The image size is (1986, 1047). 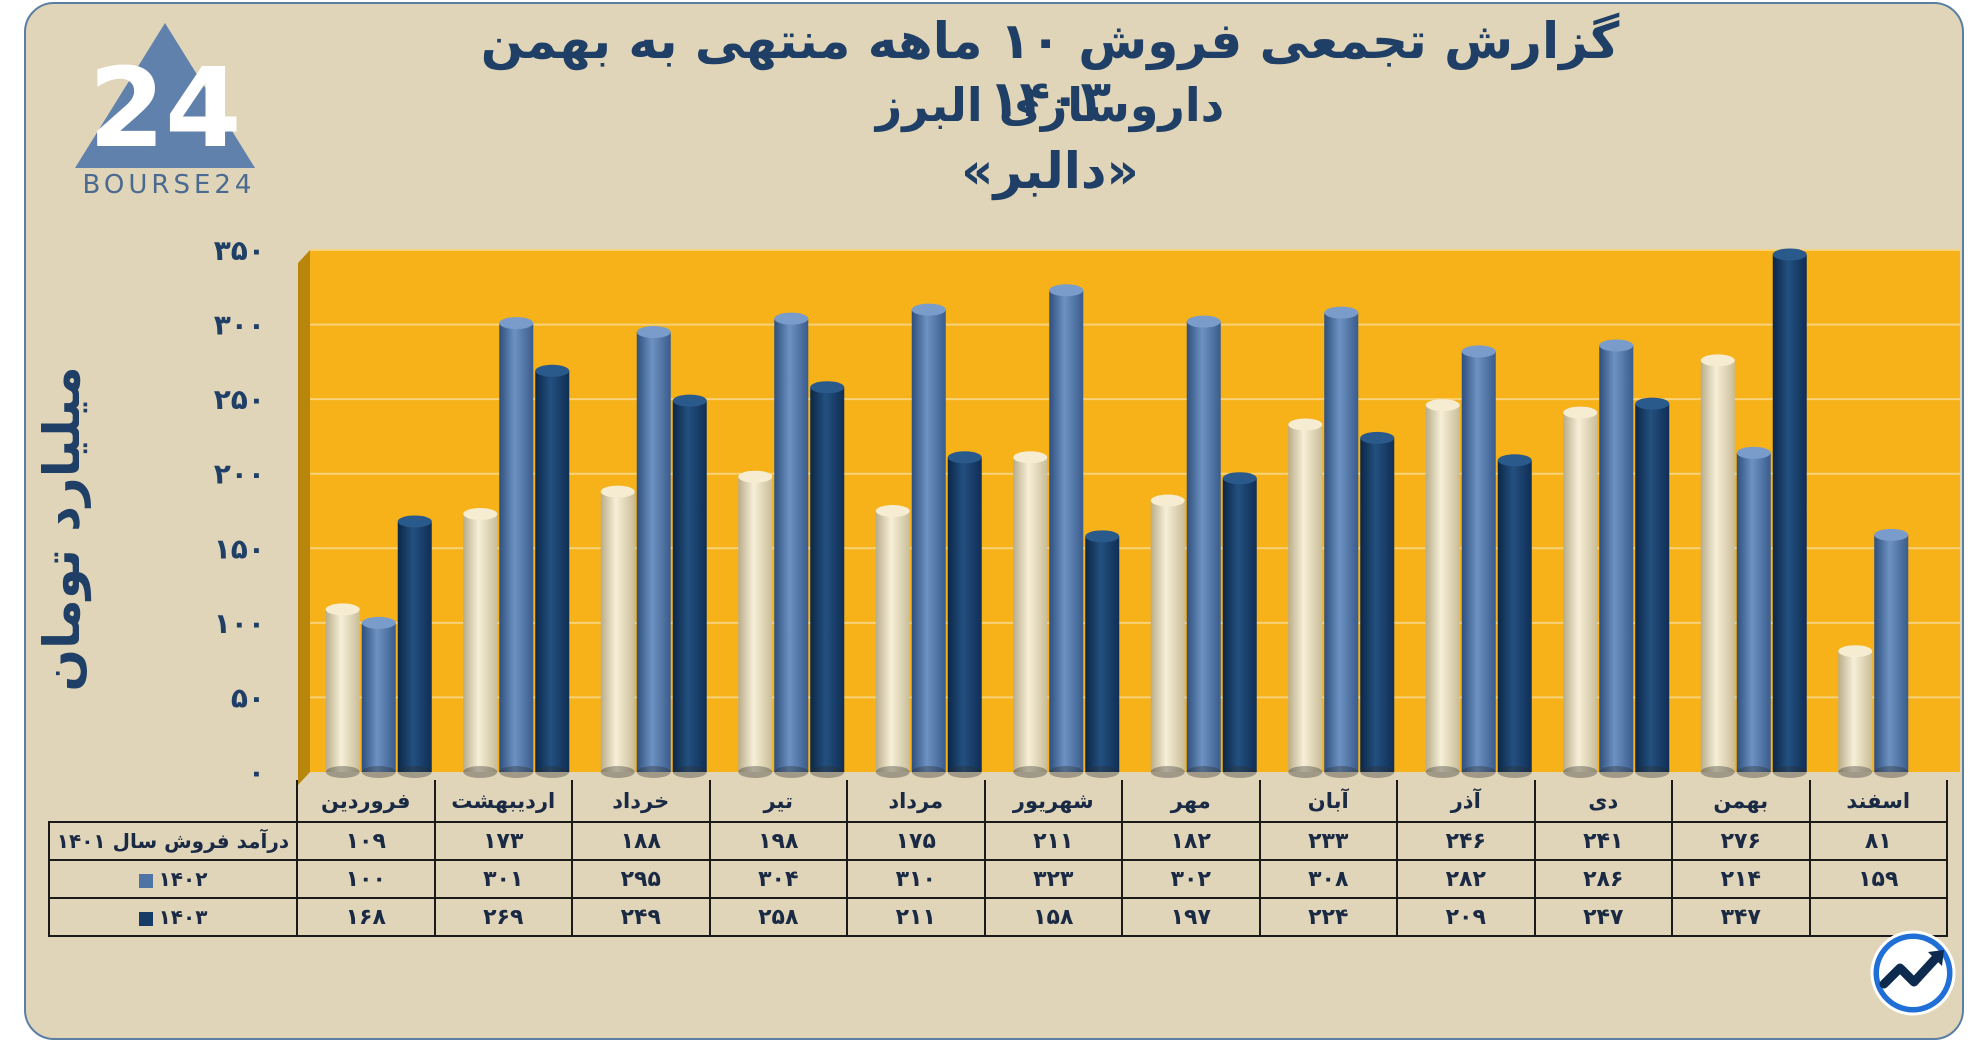 I want to click on data-label: ۳۱۰, so click(x=916, y=879).